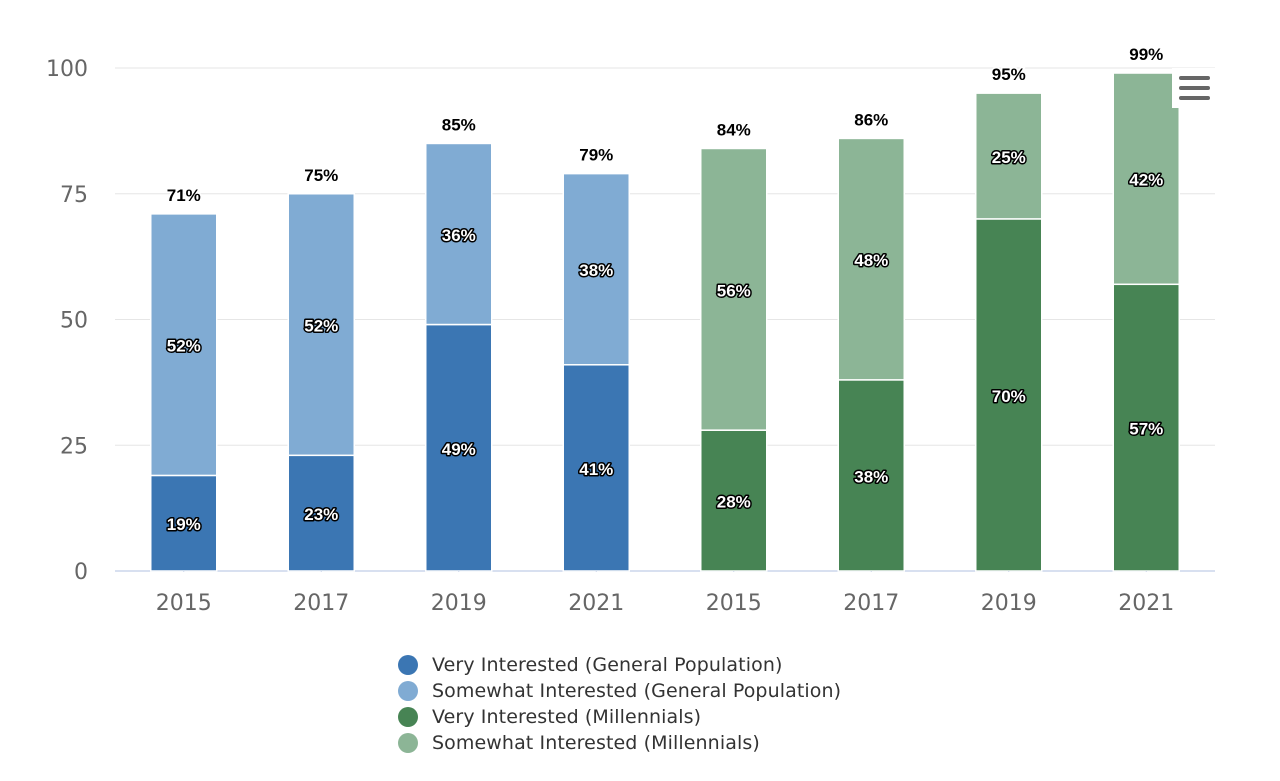 This screenshot has height=781, width=1280. Describe the element at coordinates (1009, 74) in the screenshot. I see `total-data-label: 95%` at that location.